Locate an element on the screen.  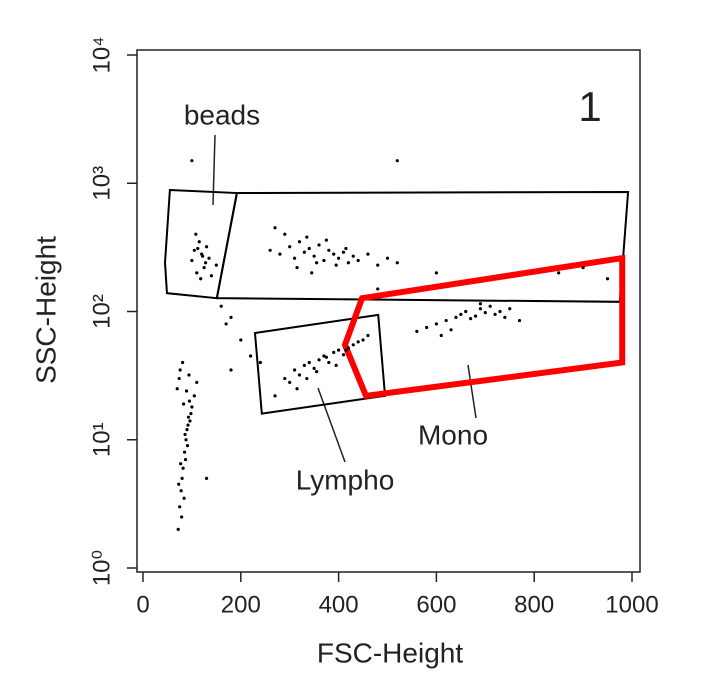
annotation: Mono is located at coordinates (453, 434).